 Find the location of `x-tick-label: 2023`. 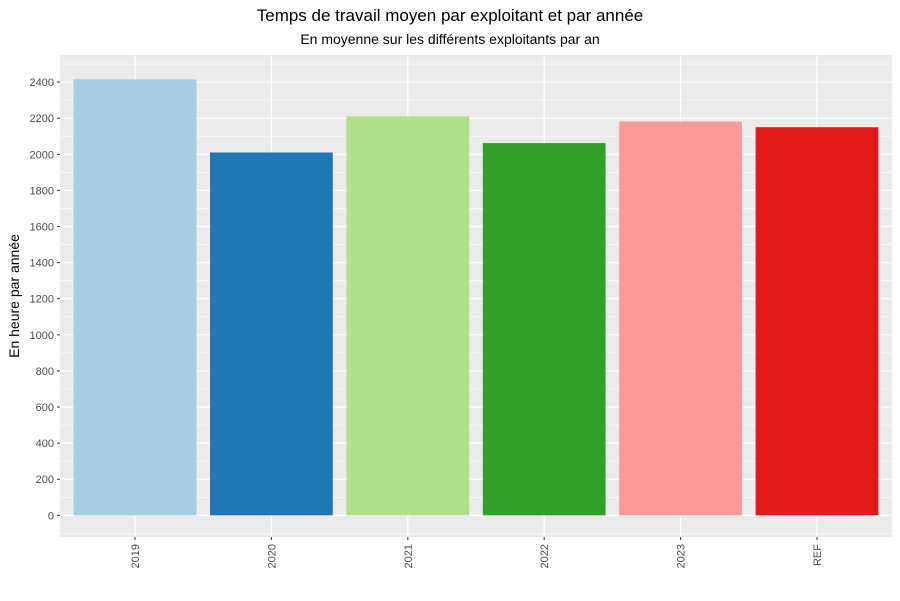

x-tick-label: 2023 is located at coordinates (682, 556).